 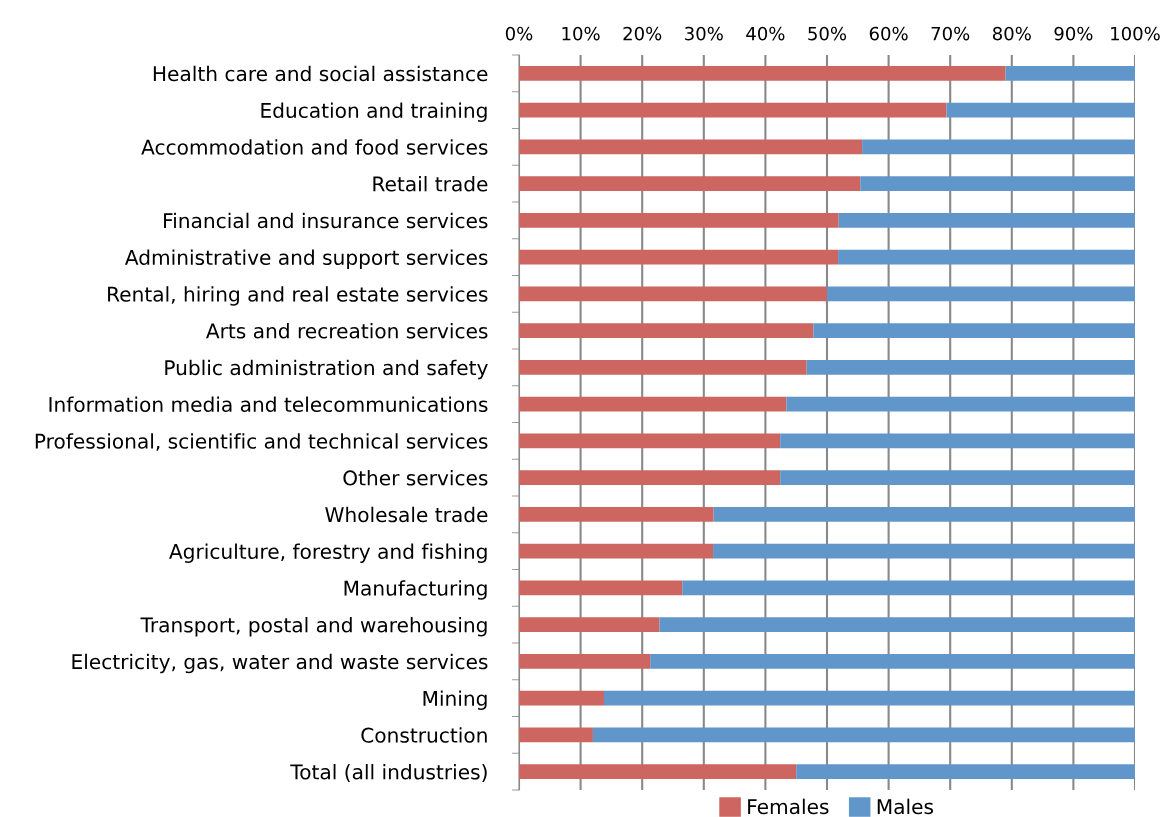 I want to click on x-tick-label: 20%, so click(x=642, y=33).